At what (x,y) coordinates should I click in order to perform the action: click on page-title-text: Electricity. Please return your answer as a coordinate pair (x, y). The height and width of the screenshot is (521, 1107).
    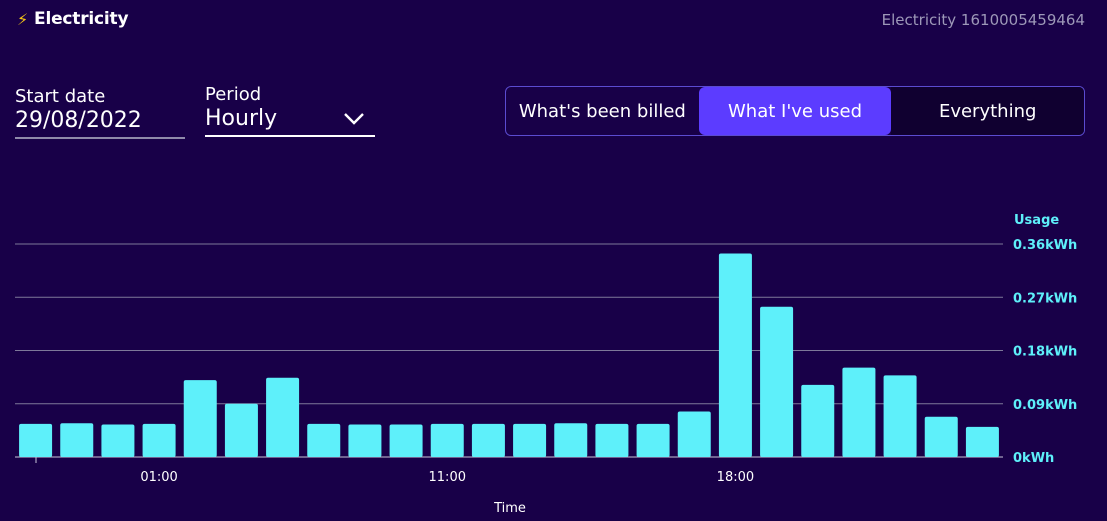
    Looking at the image, I should click on (81, 19).